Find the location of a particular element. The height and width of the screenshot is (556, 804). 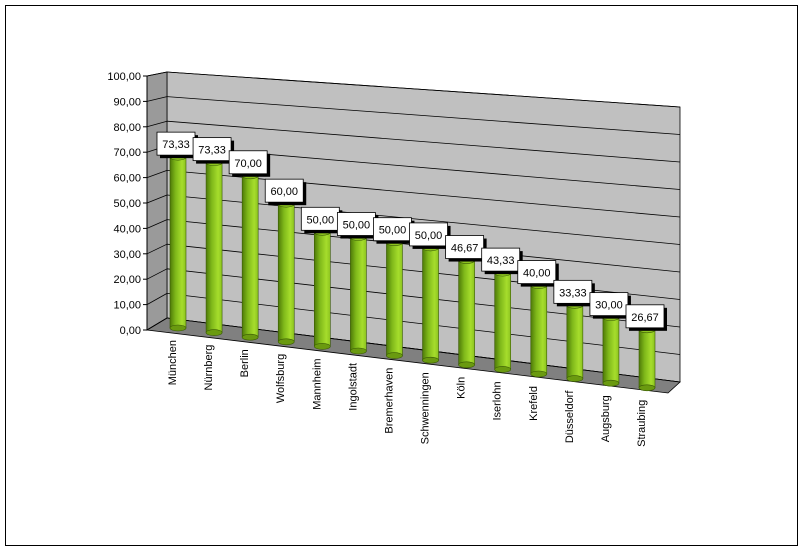

value-label: 60,00 is located at coordinates (284, 192).